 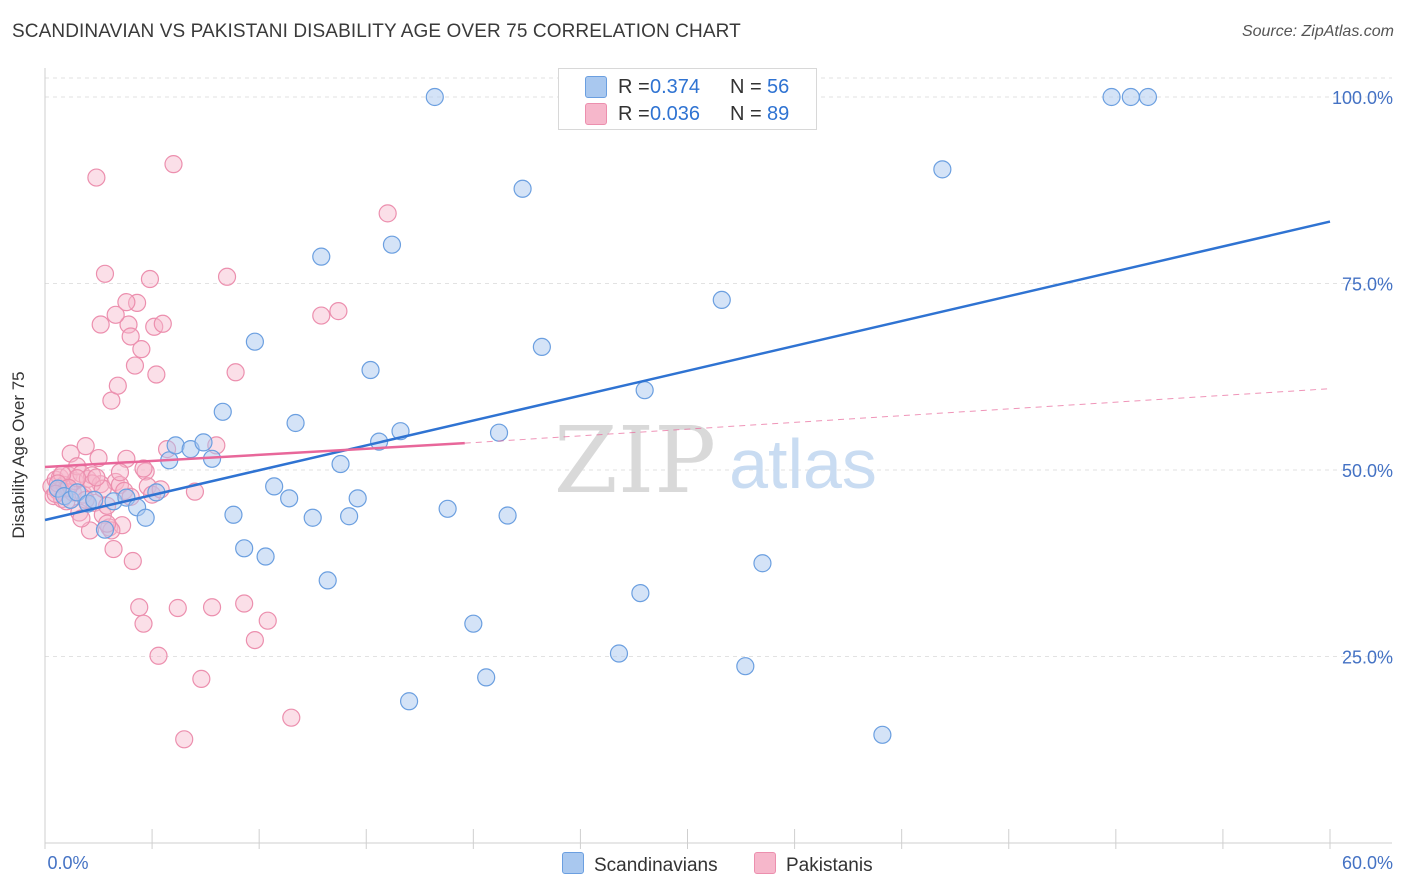 I want to click on watermark-atlas: atlas, so click(x=803, y=464).